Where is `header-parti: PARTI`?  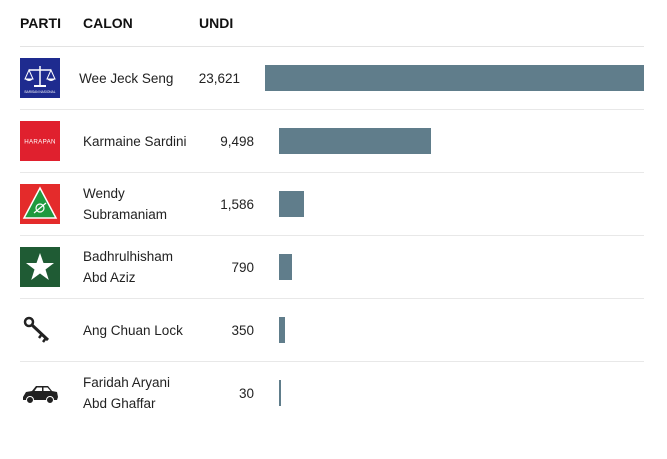 header-parti: PARTI is located at coordinates (40, 23).